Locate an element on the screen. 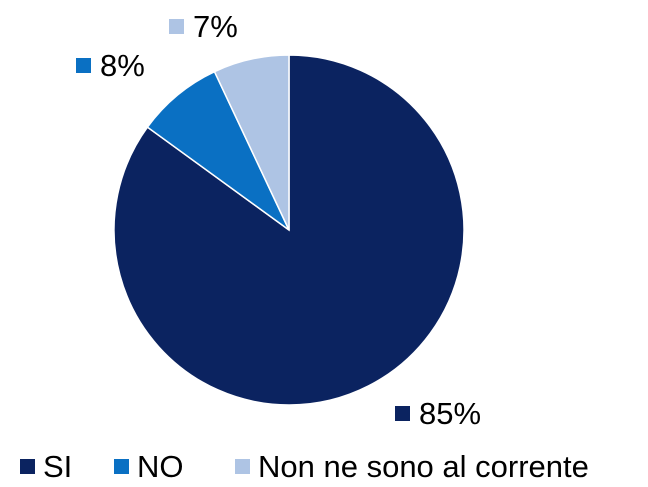 This screenshot has height=487, width=648. data-label-no: 8% is located at coordinates (110, 65).